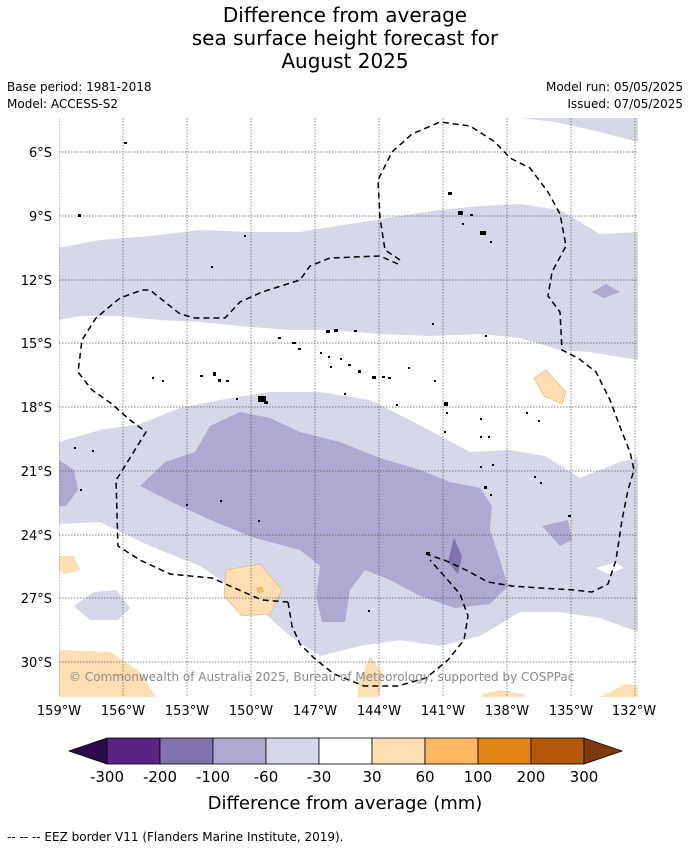 The height and width of the screenshot is (850, 690). What do you see at coordinates (59, 711) in the screenshot?
I see `lon-label: 159°W` at bounding box center [59, 711].